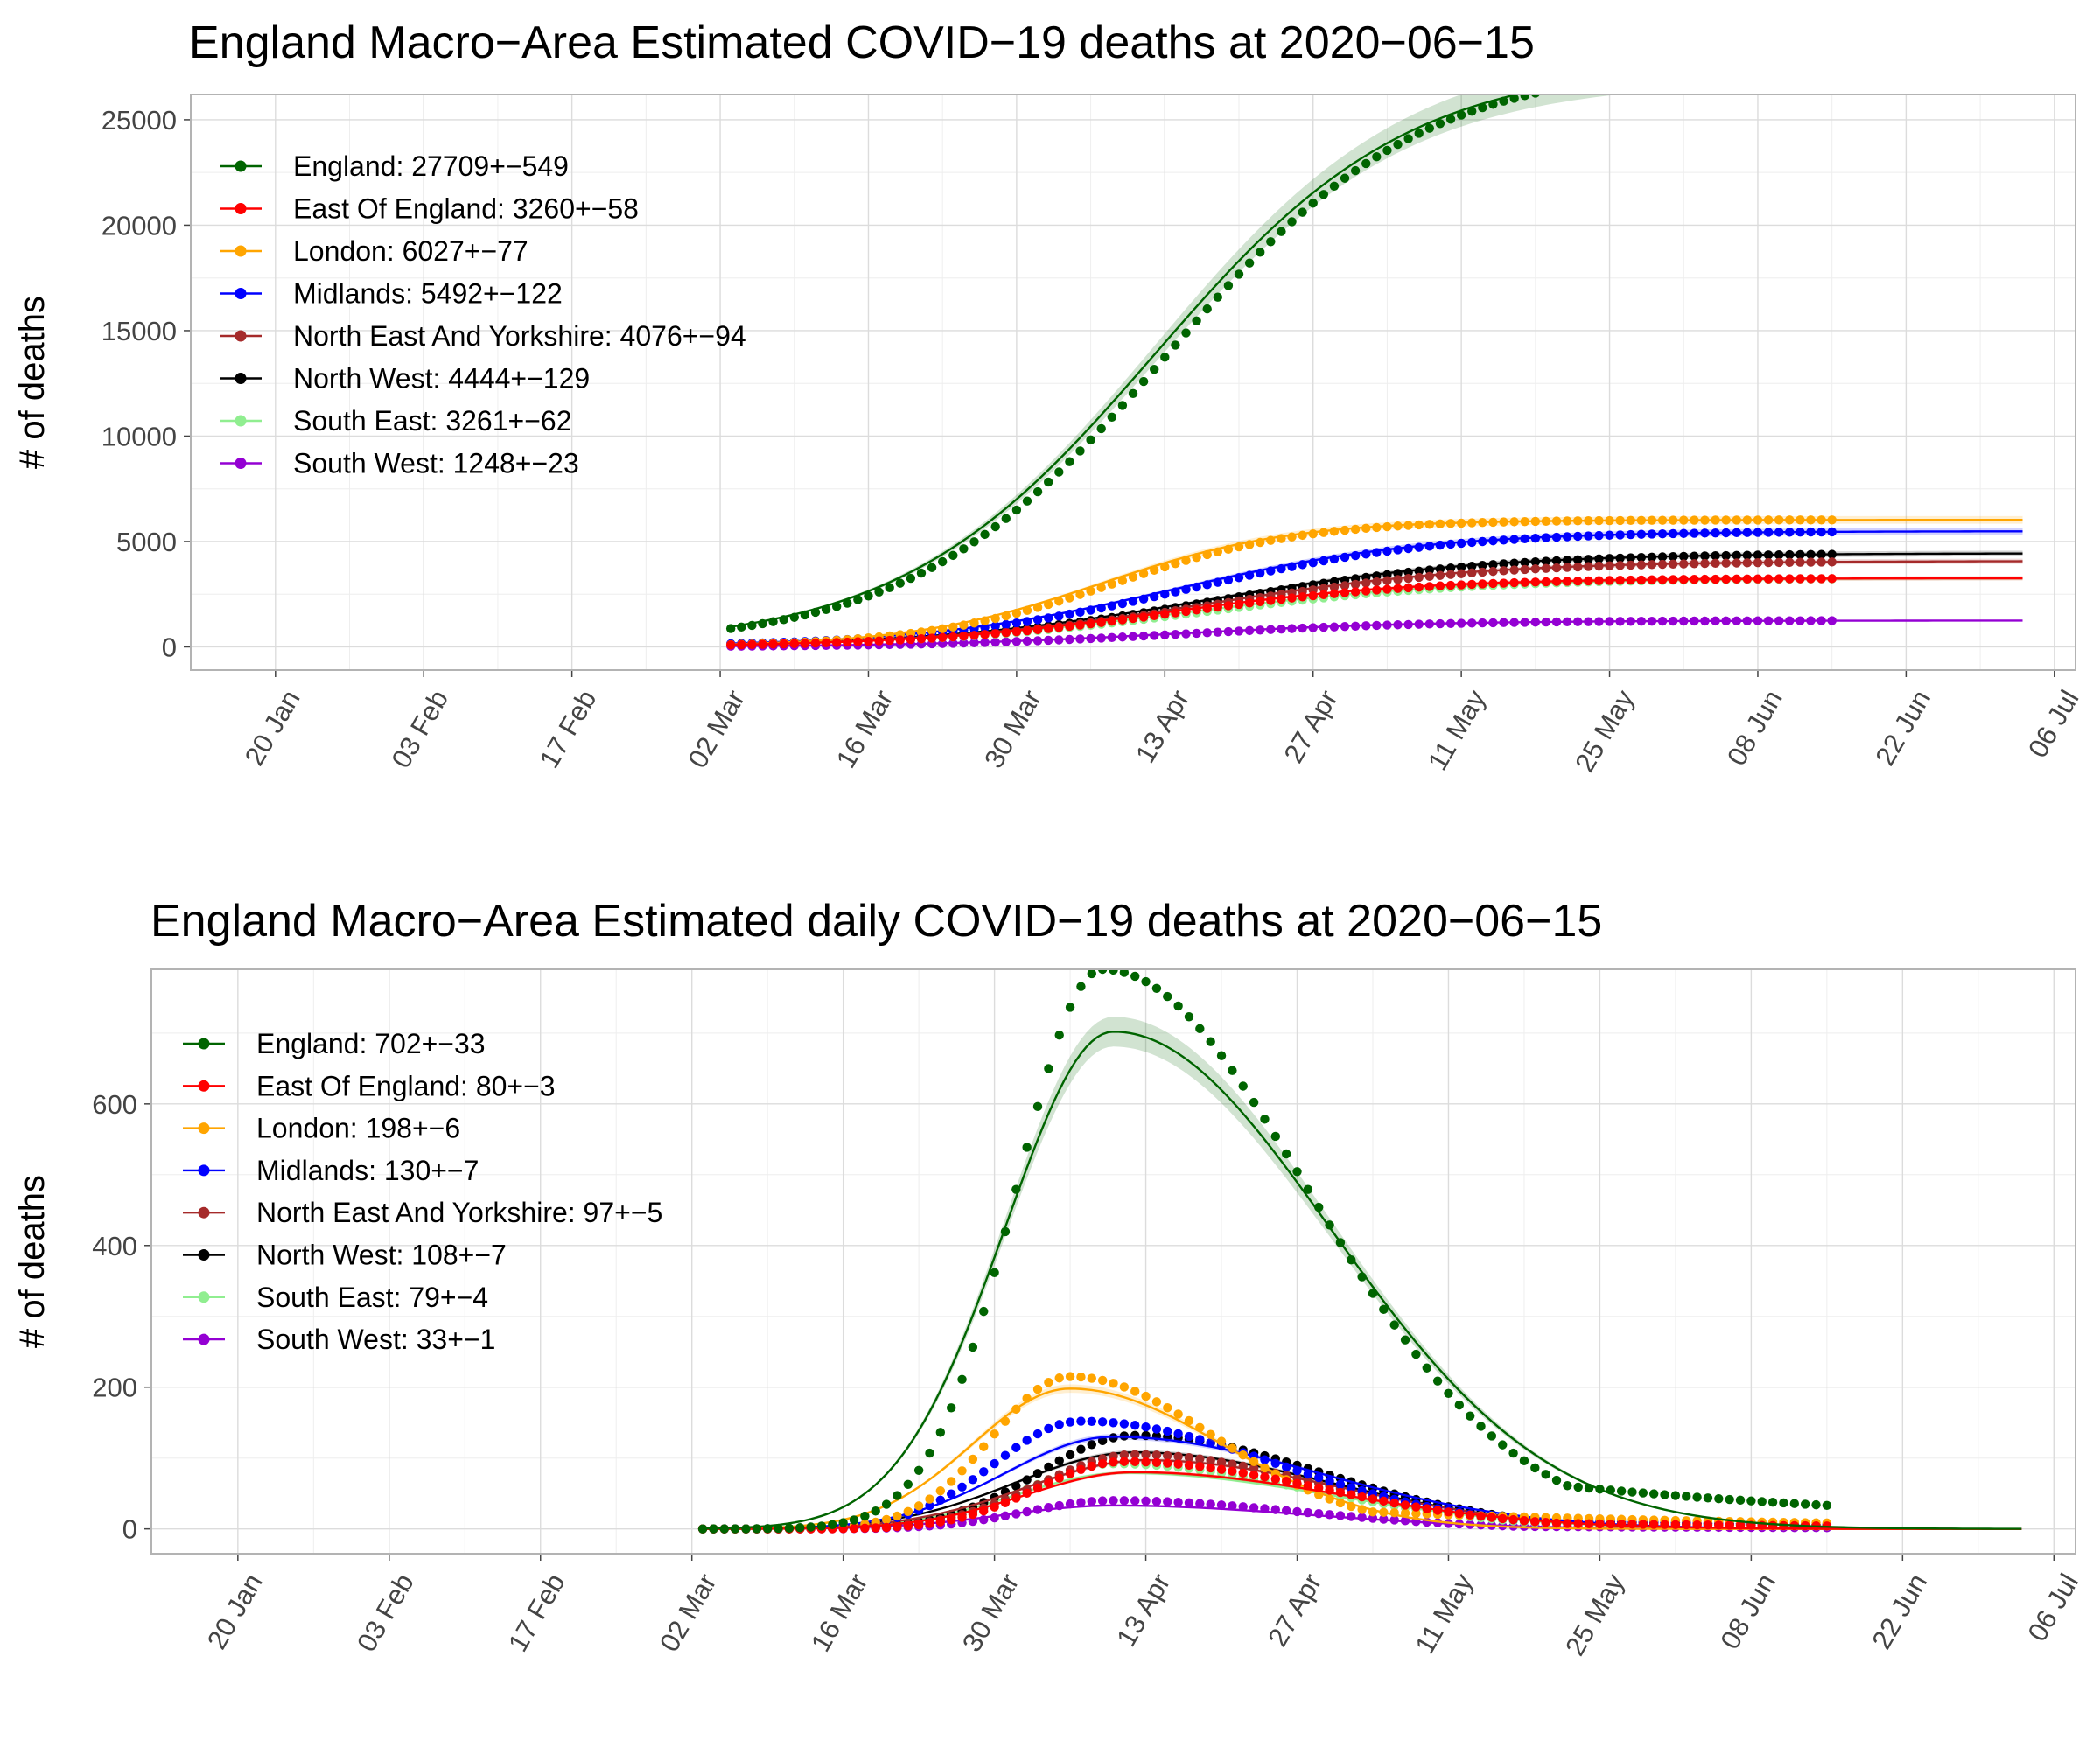 Image resolution: width=2100 pixels, height=1754 pixels. I want to click on x-tick-label: 08 Jun, so click(1754, 728).